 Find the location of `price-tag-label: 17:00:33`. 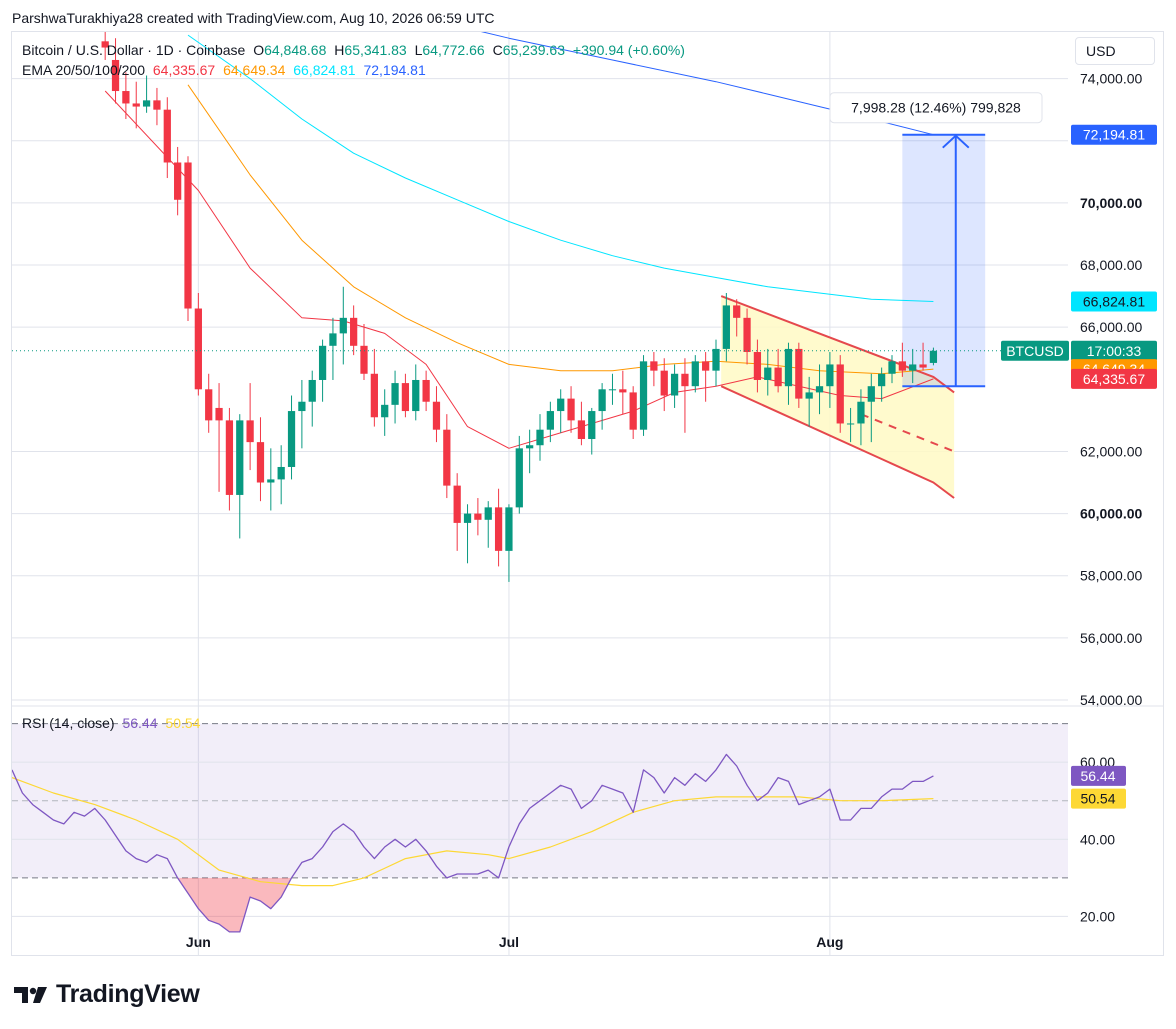

price-tag-label: 17:00:33 is located at coordinates (1114, 351).